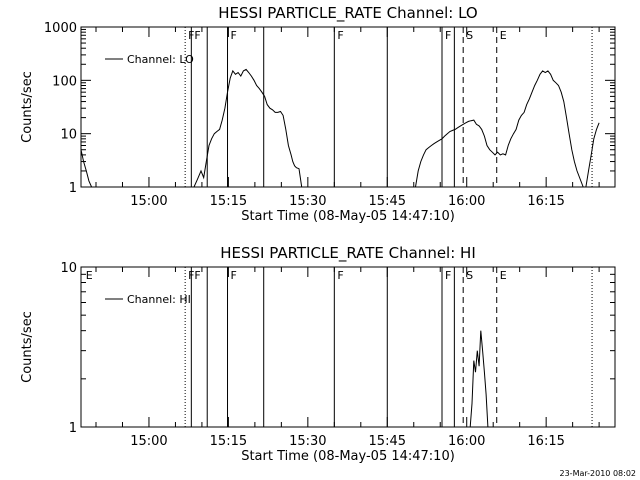 This screenshot has height=480, width=640. Describe the element at coordinates (479, 379) in the screenshot. I see `series-line` at that location.